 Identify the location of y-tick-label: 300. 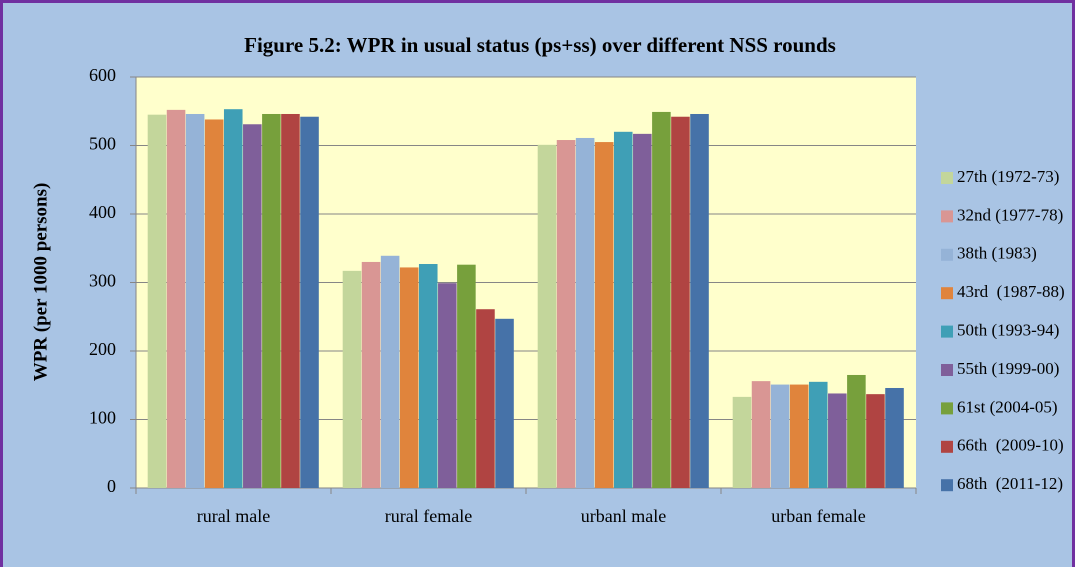
(102, 281).